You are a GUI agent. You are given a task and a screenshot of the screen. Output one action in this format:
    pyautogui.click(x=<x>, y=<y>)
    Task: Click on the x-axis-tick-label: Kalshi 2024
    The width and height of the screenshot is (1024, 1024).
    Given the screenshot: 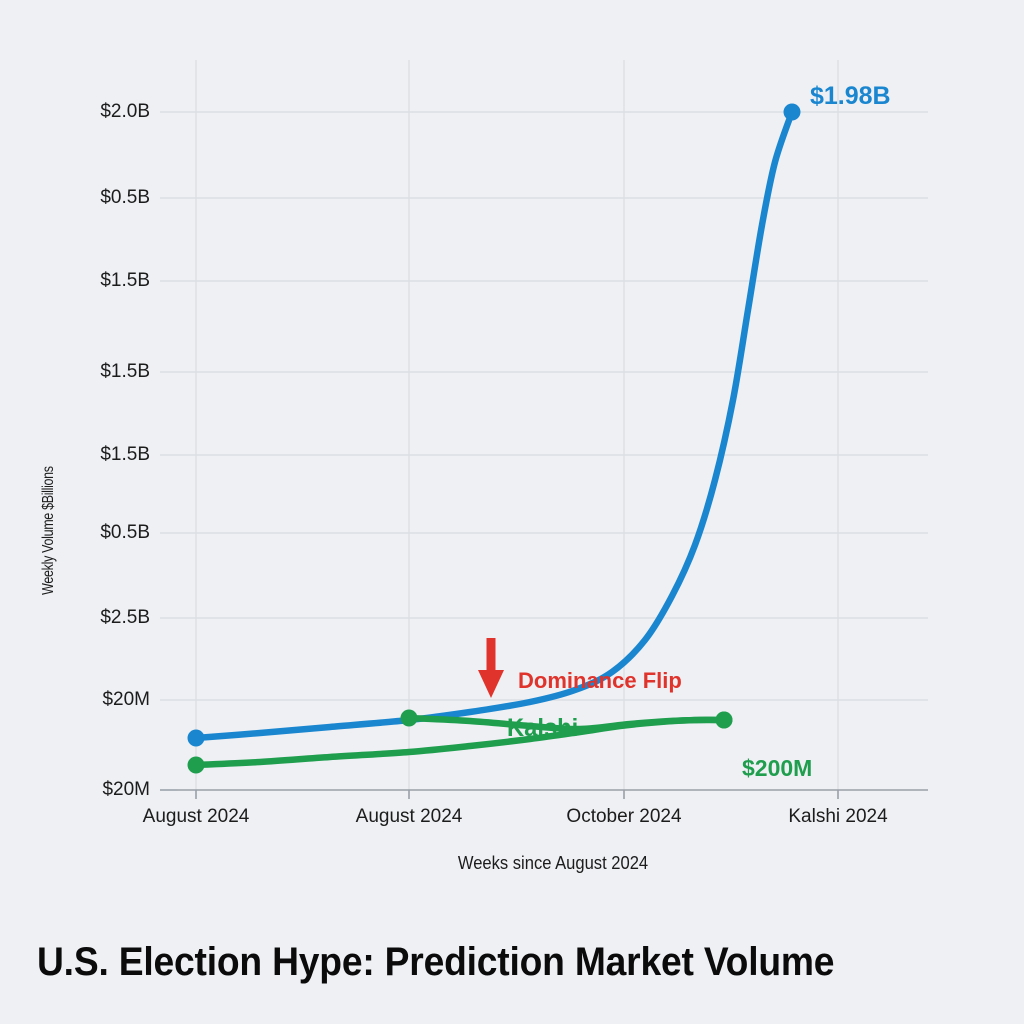 What is the action you would take?
    pyautogui.click(x=838, y=816)
    